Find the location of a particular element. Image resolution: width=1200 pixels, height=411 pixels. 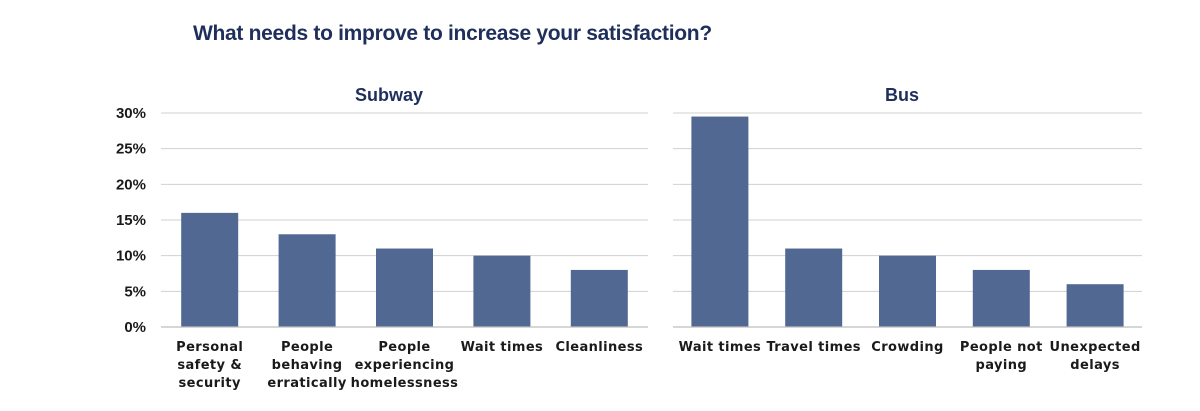

y-tick-label: 30% is located at coordinates (131, 113).